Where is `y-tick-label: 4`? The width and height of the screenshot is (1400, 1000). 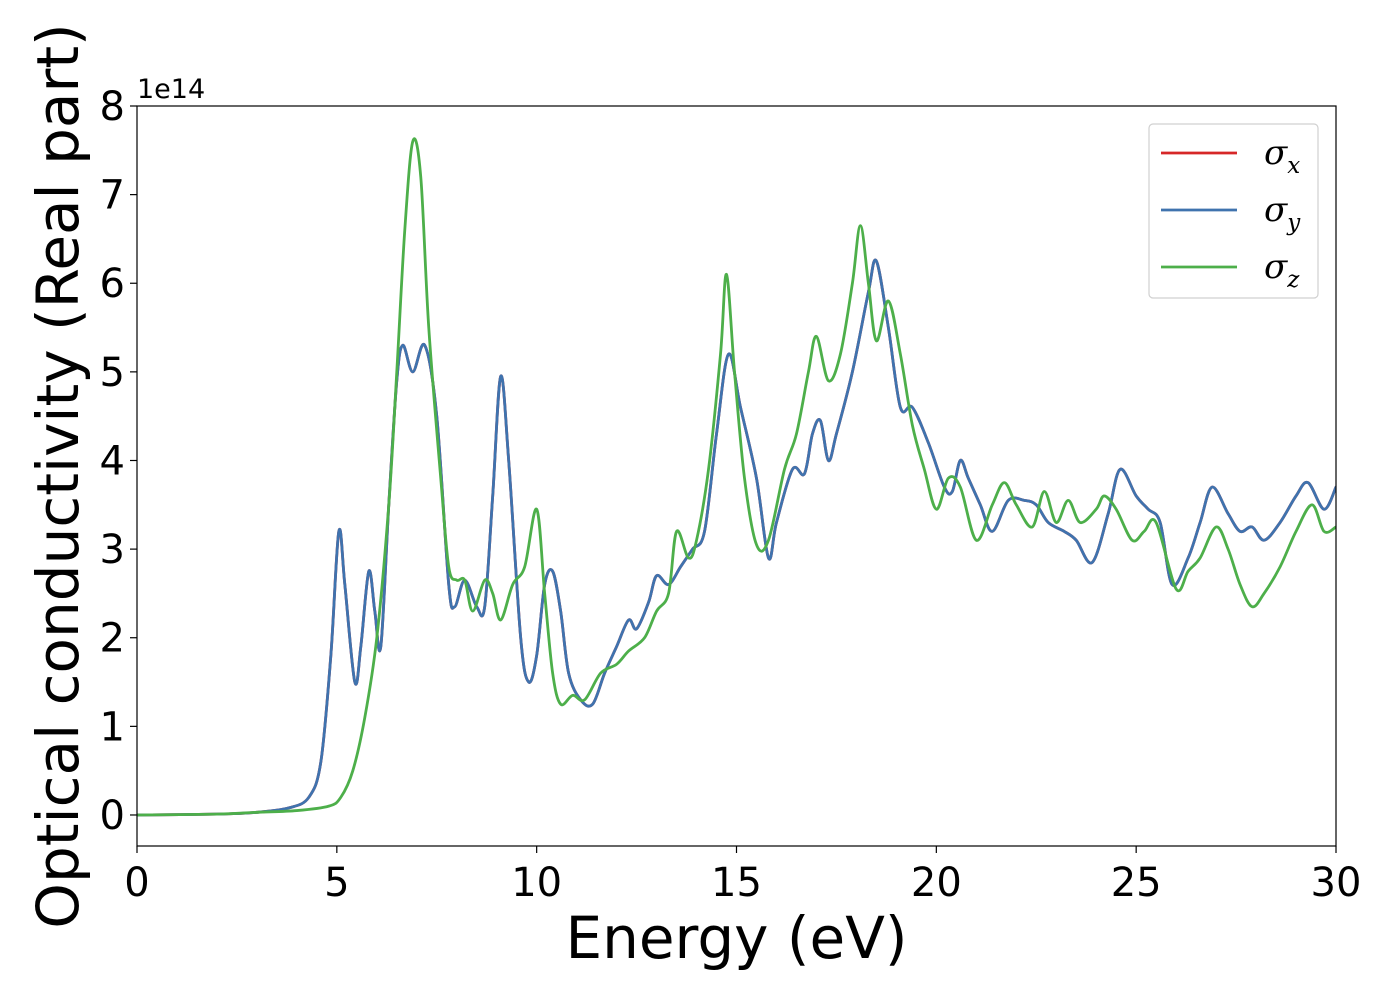
y-tick-label: 4 is located at coordinates (112, 461).